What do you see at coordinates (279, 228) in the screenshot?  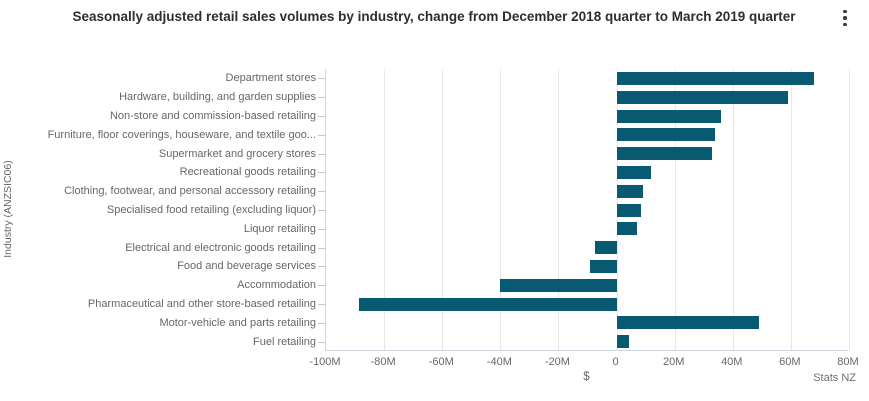 I see `category-label-8: Liquor retailing` at bounding box center [279, 228].